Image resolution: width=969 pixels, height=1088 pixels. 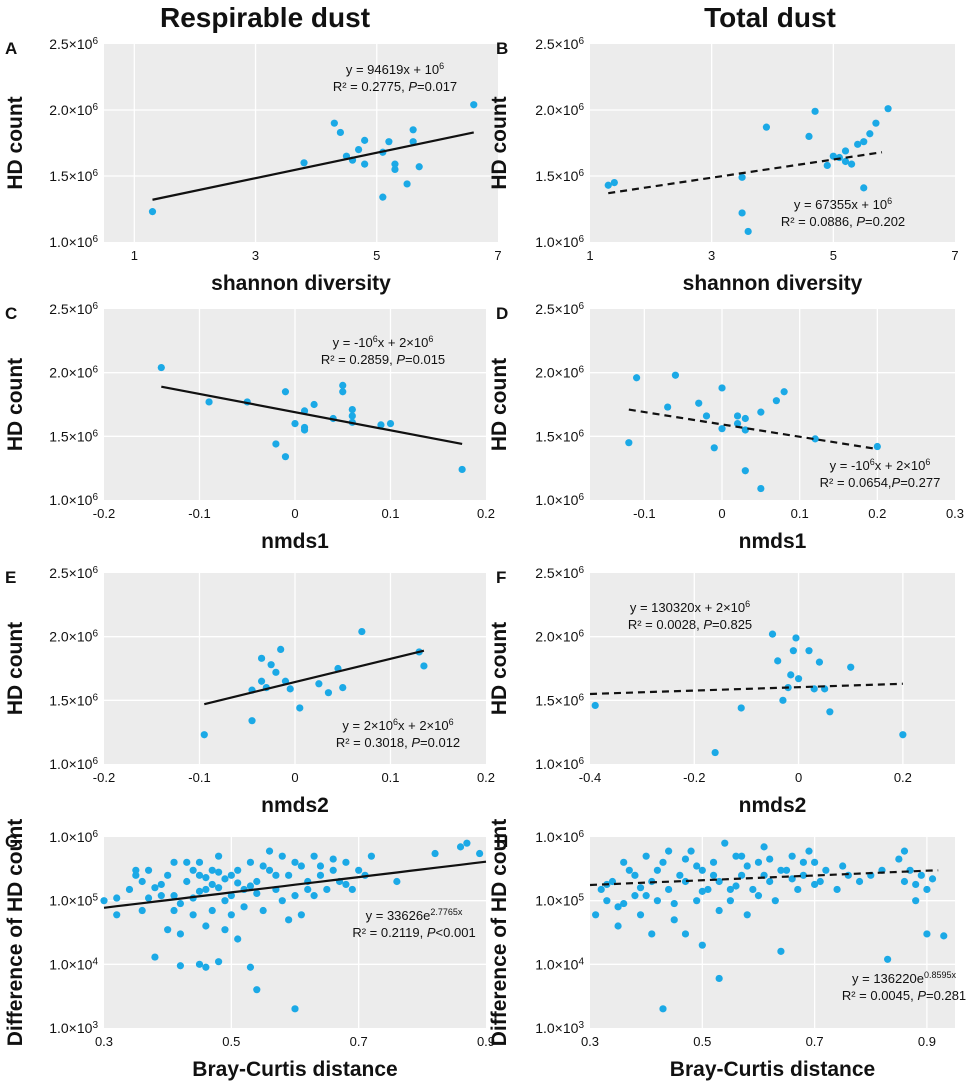 What do you see at coordinates (15, 933) in the screenshot?
I see `y-axis-title: Difference of HD count` at bounding box center [15, 933].